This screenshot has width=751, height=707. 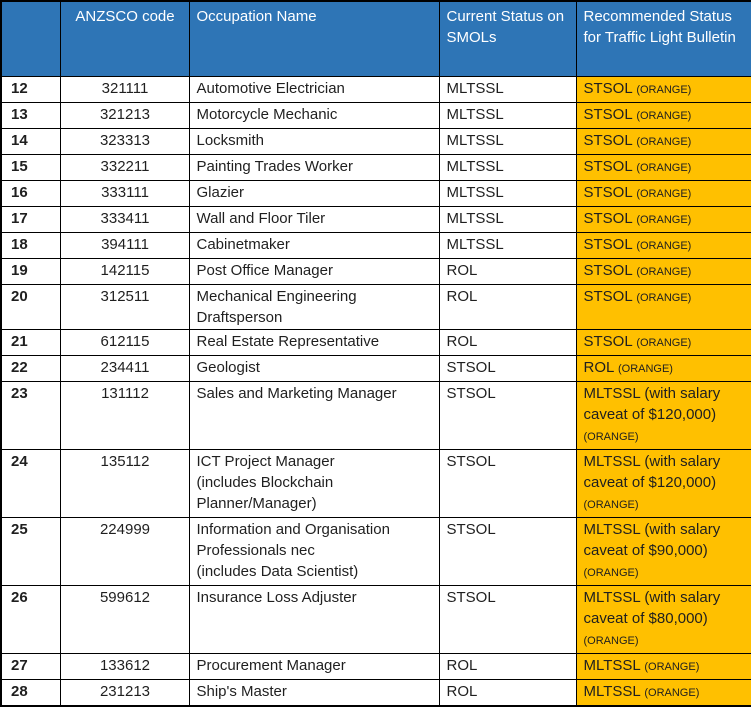 I want to click on occupation-name-cell: Cabinetmaker, so click(x=314, y=245).